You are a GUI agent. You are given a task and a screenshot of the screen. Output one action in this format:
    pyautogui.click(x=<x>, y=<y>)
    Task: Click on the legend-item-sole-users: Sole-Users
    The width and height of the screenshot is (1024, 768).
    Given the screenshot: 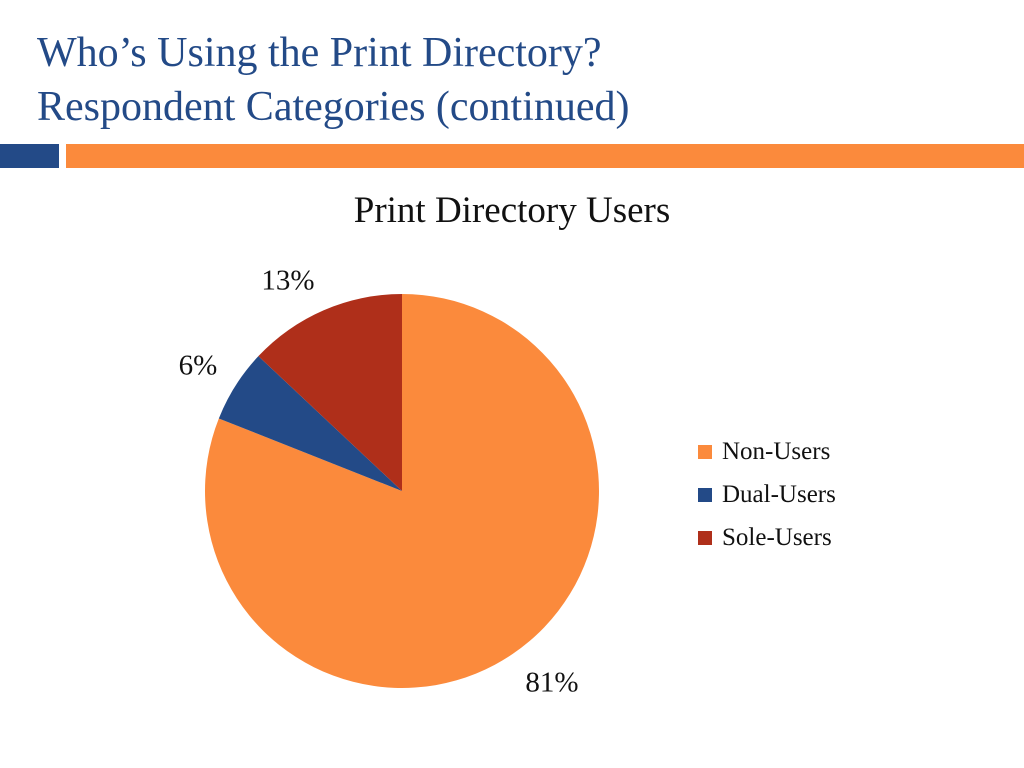 What is the action you would take?
    pyautogui.click(x=767, y=537)
    